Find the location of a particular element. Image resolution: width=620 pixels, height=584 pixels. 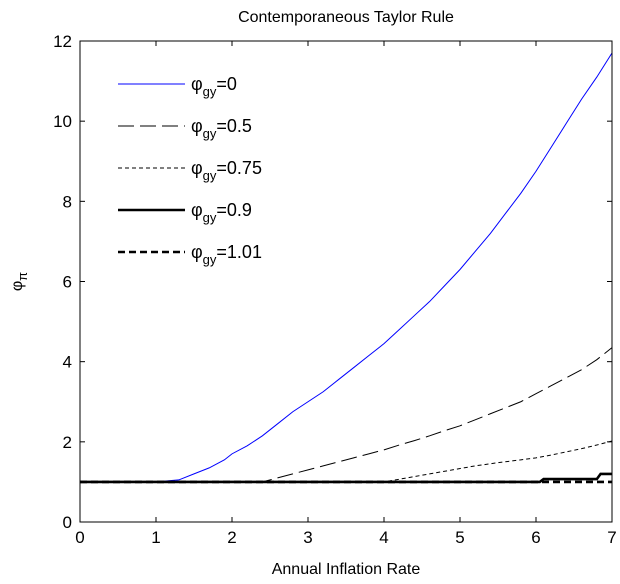

x-tick-label: 5 is located at coordinates (459, 537).